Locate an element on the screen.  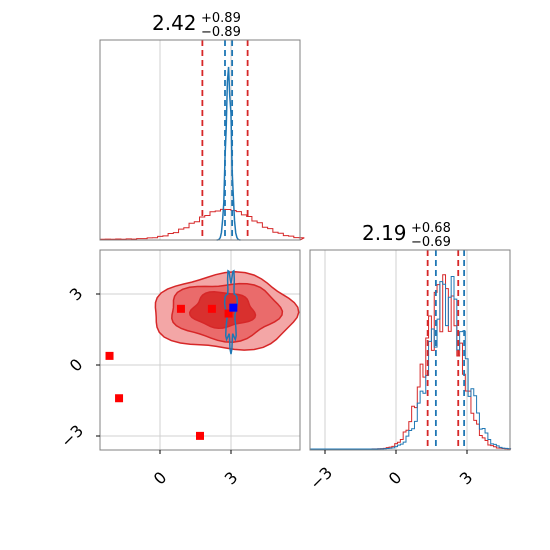
marginal0-red-histogram is located at coordinates (202, 224).